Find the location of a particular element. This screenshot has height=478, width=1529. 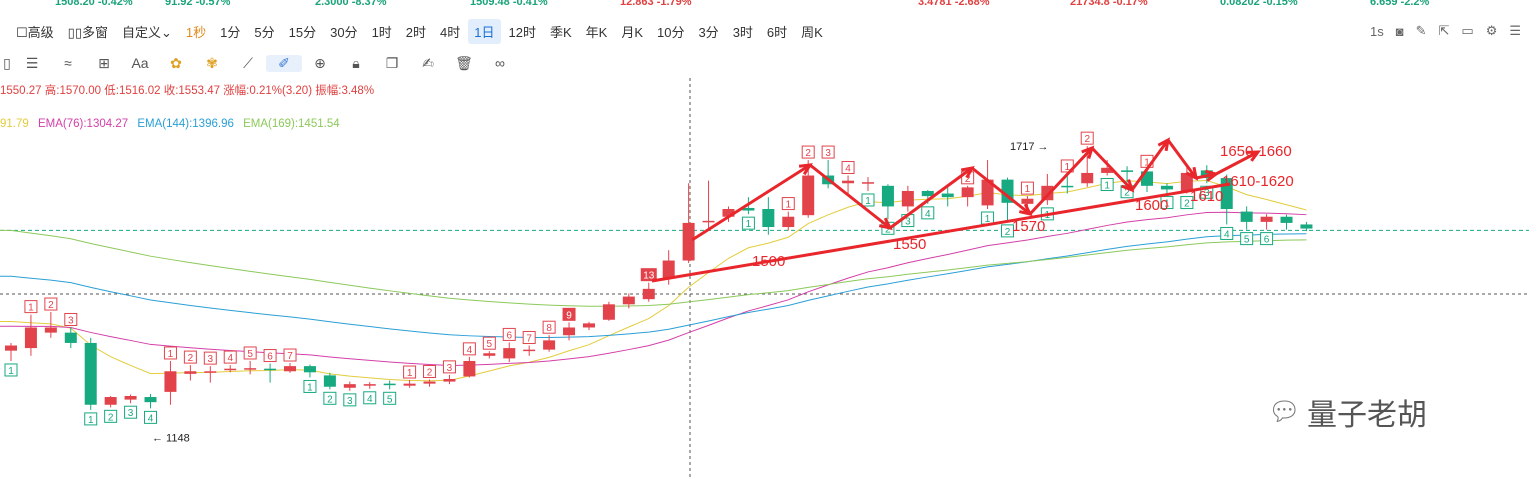

cursor-icon: ▯ is located at coordinates (7, 62).